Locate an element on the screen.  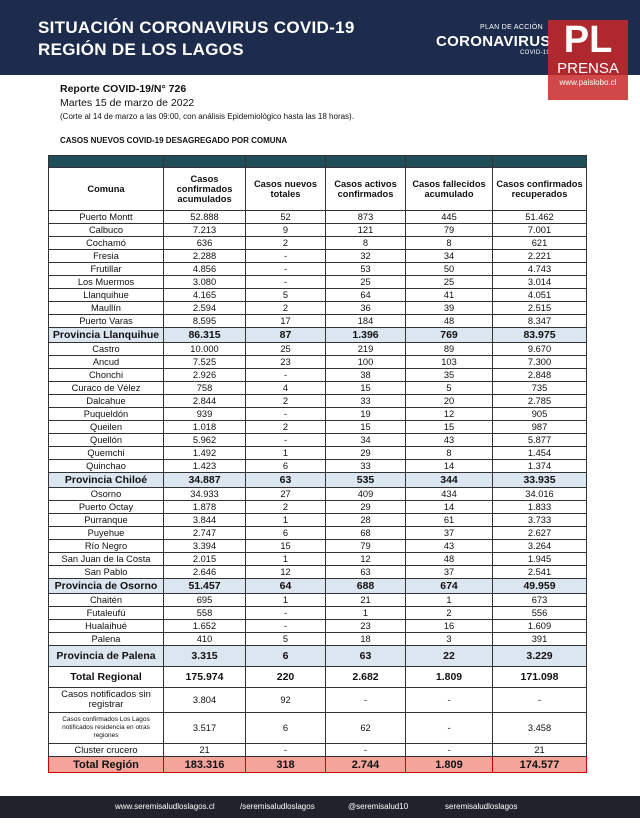
cell: 8.347 is located at coordinates (539, 321).